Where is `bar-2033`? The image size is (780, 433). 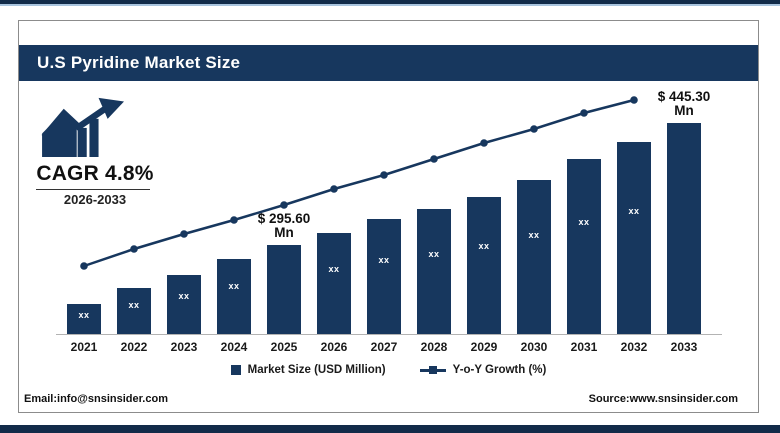
bar-2033 is located at coordinates (684, 228).